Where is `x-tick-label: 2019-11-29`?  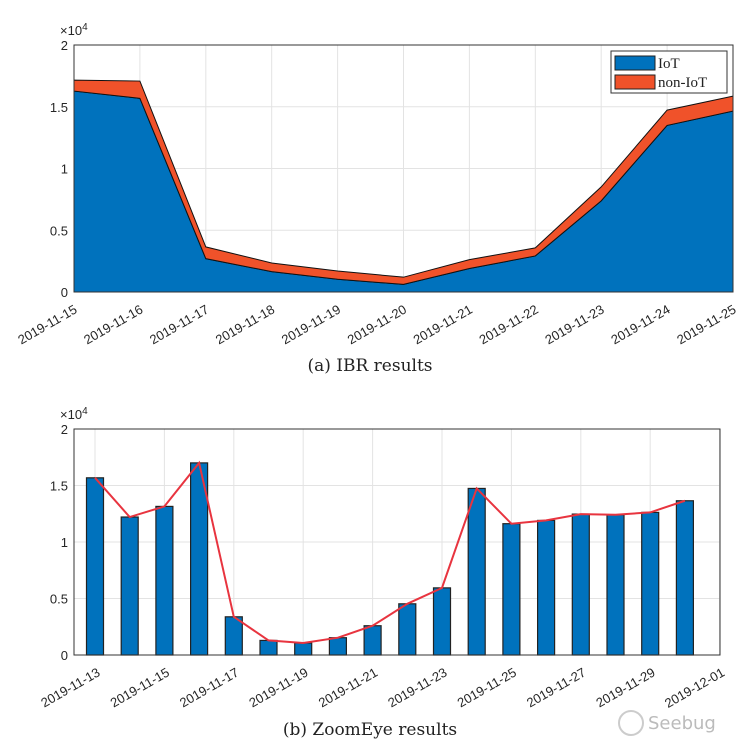 x-tick-label: 2019-11-29 is located at coordinates (625, 688).